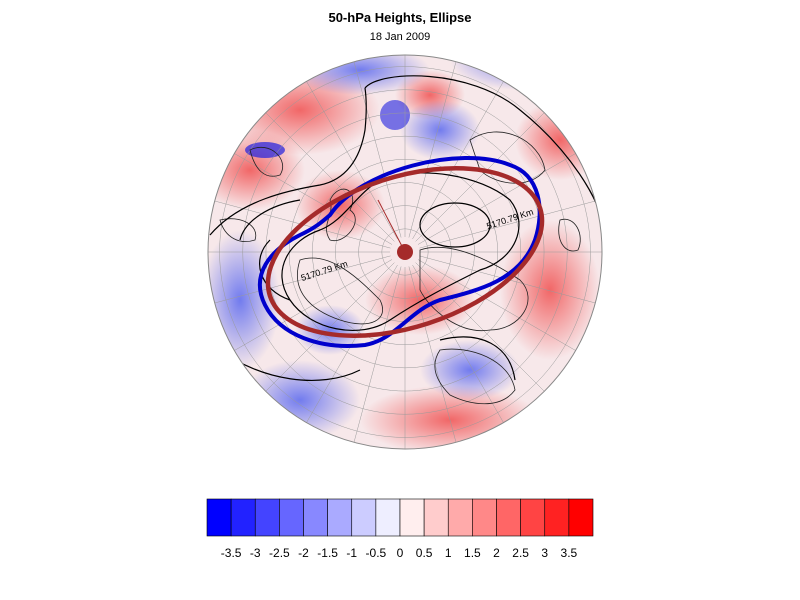  I want to click on colorbar-tick-label: 1.5, so click(472, 553).